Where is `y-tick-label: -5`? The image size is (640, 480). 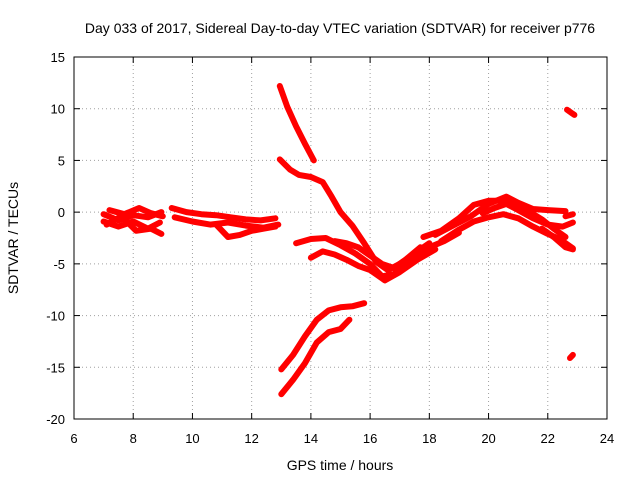
y-tick-label: -5 is located at coordinates (59, 264).